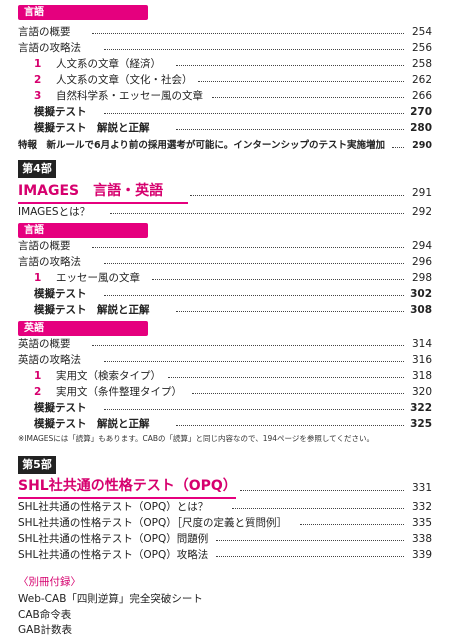  Describe the element at coordinates (225, 360) in the screenshot. I see `toc-entry: 英語の攻略法 316` at that location.